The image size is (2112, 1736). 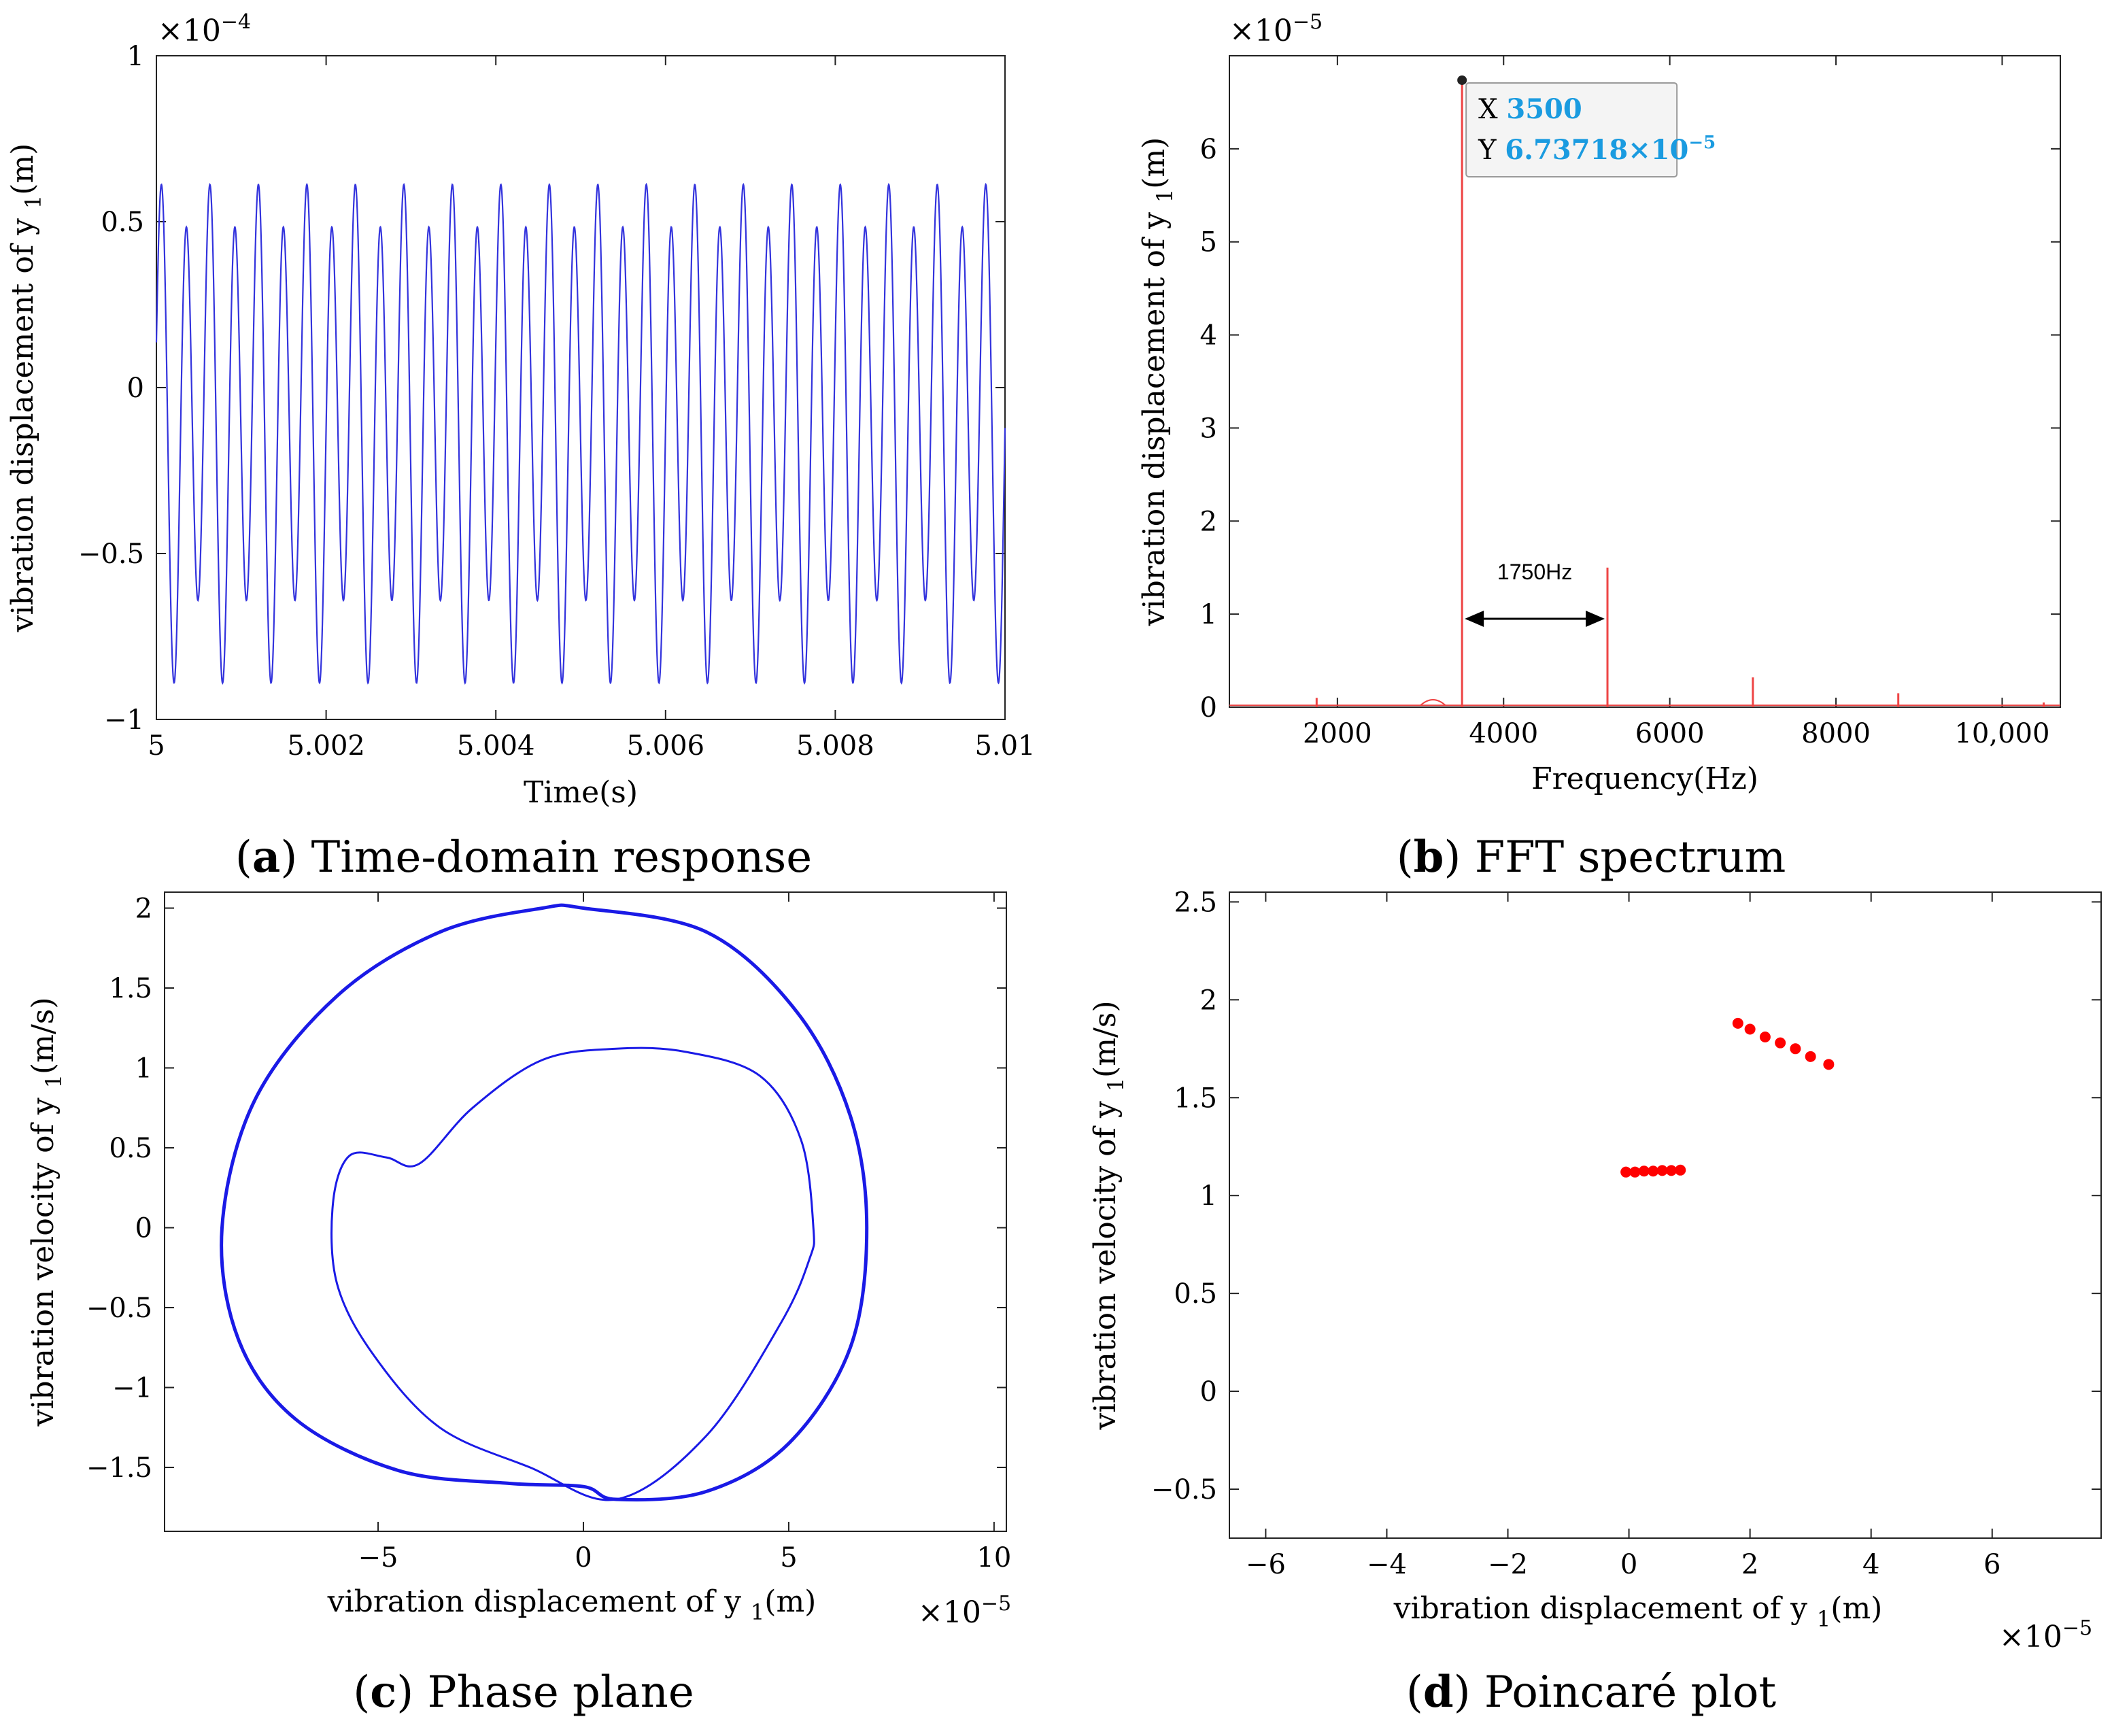 I want to click on caption-a: (a) Time-domain response, so click(x=523, y=857).